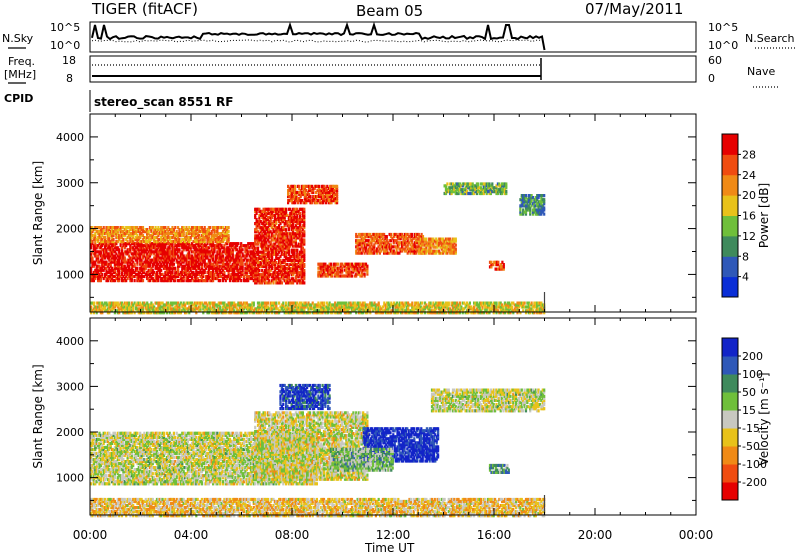 The height and width of the screenshot is (558, 800). I want to click on nsearch-label: N.Search, so click(770, 38).